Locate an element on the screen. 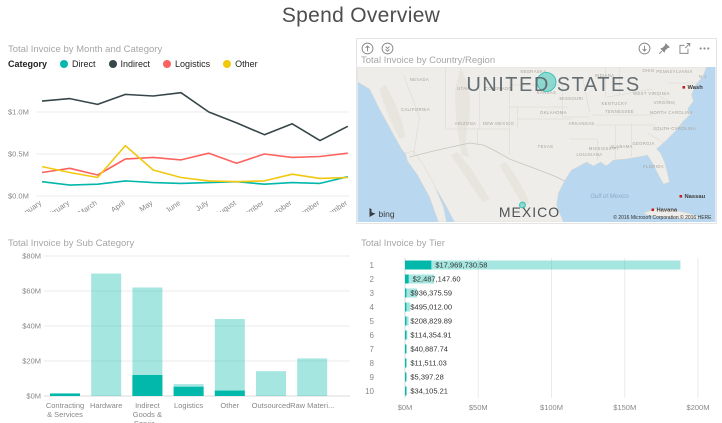 The width and height of the screenshot is (722, 423). x-axis-label: $150M is located at coordinates (624, 407).